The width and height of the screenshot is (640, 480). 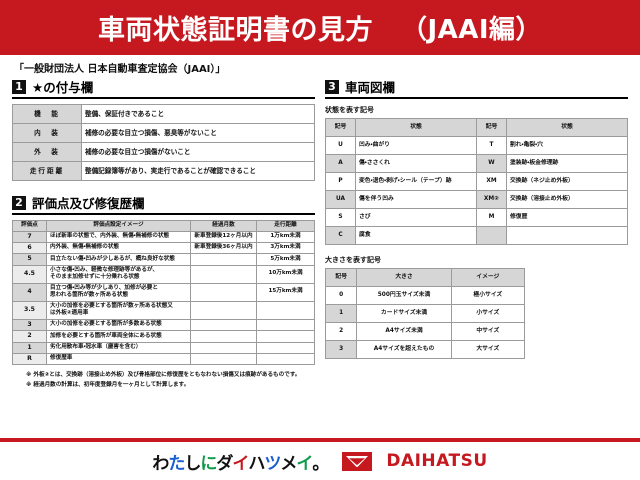 I want to click on evaluation-score: 2, so click(x=29, y=336).